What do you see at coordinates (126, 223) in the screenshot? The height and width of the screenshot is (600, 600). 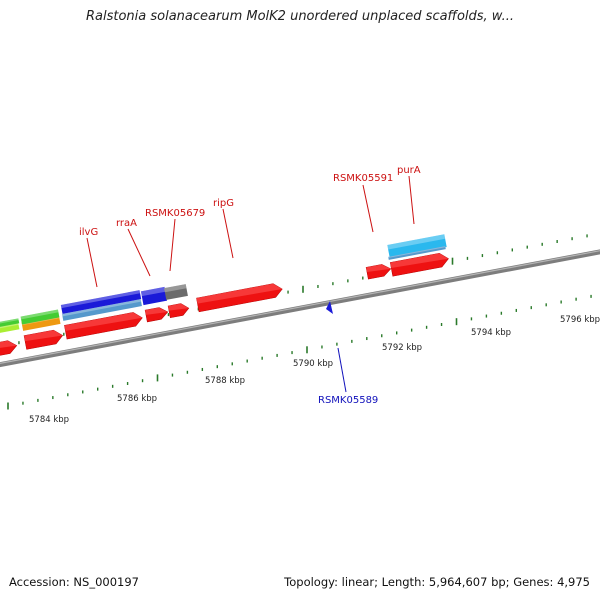 I see `gene-label-rraA: rraA` at bounding box center [126, 223].